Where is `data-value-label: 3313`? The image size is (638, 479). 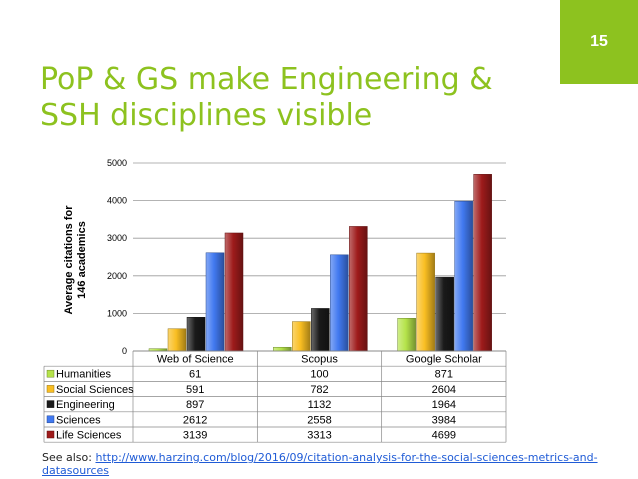
data-value-label: 3313 is located at coordinates (319, 436).